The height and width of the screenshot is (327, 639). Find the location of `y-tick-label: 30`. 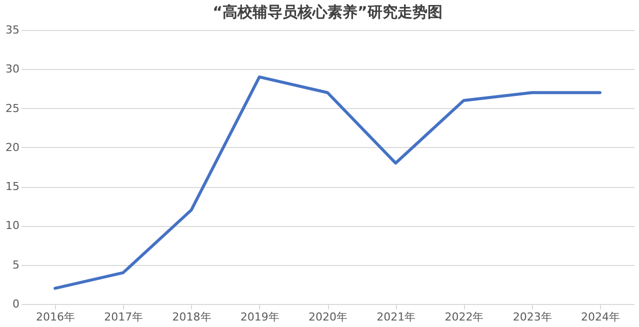

y-tick-label: 30 is located at coordinates (13, 69).